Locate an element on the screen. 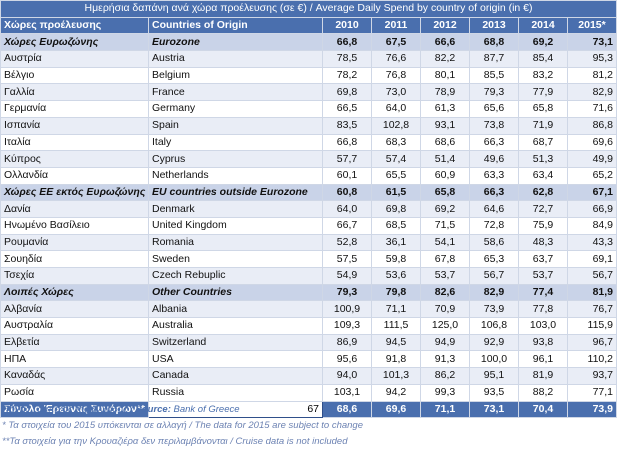  group-value-cell: 66,6 is located at coordinates (445, 42).